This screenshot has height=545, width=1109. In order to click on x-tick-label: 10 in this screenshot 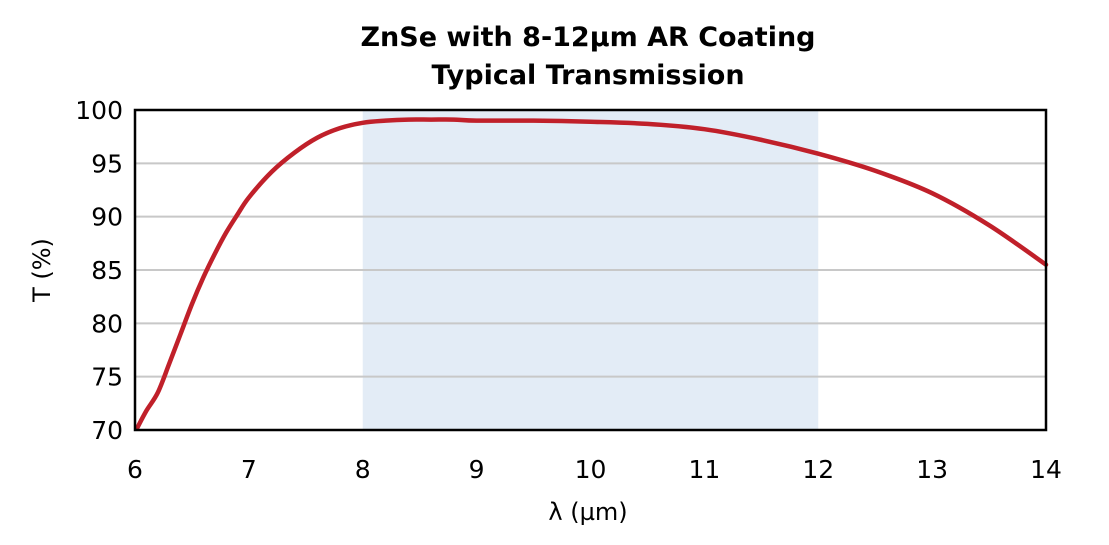, I will do `click(591, 469)`.